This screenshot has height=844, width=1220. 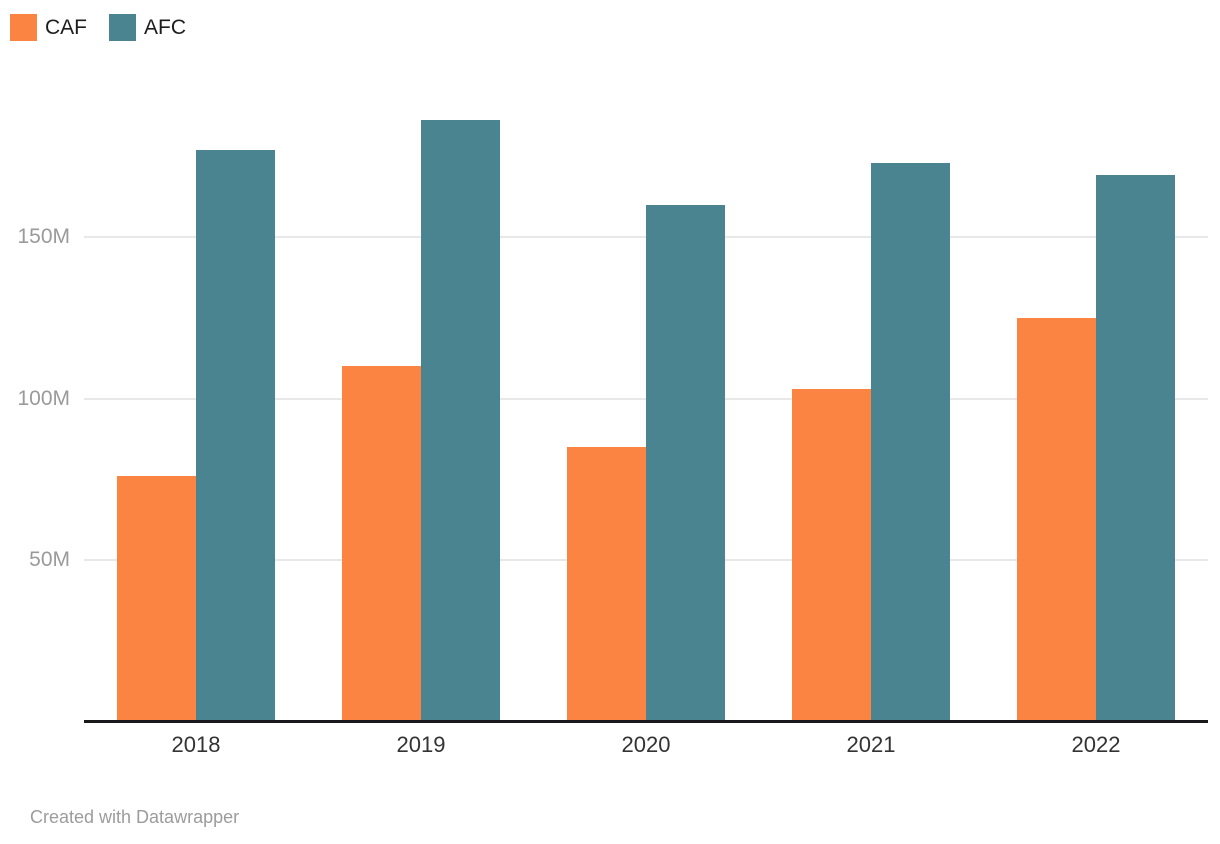 What do you see at coordinates (66, 27) in the screenshot?
I see `legend-label: CAF` at bounding box center [66, 27].